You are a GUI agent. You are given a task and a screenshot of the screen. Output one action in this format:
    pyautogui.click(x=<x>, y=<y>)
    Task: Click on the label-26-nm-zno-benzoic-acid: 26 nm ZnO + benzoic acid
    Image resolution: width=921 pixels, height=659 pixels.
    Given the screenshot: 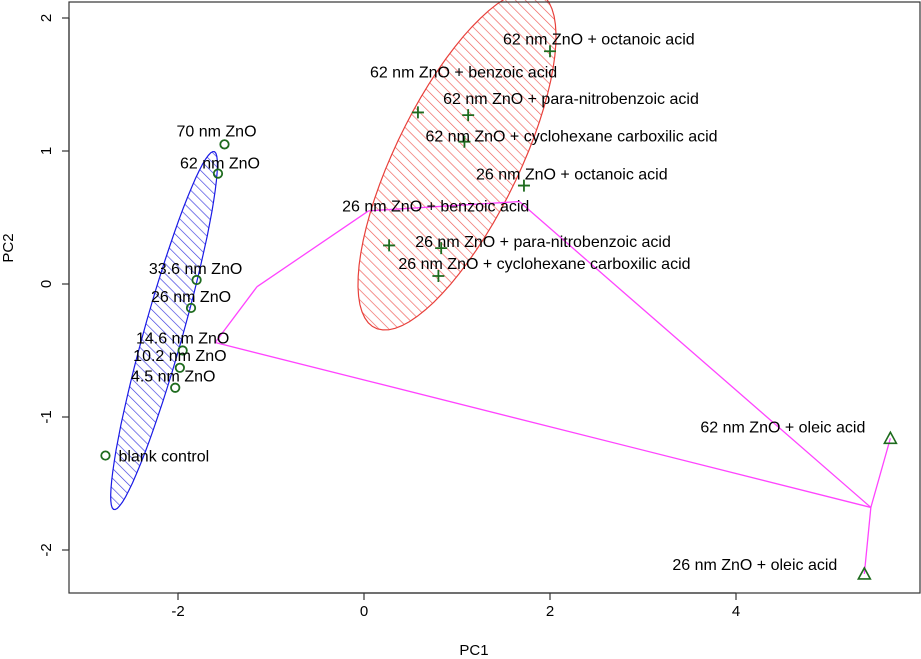 What is the action you would take?
    pyautogui.click(x=435, y=206)
    